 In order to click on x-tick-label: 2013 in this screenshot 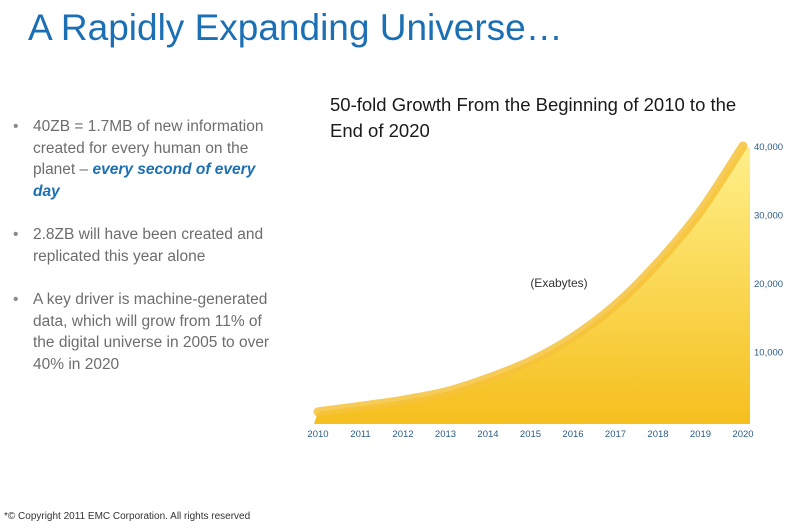, I will do `click(445, 434)`.